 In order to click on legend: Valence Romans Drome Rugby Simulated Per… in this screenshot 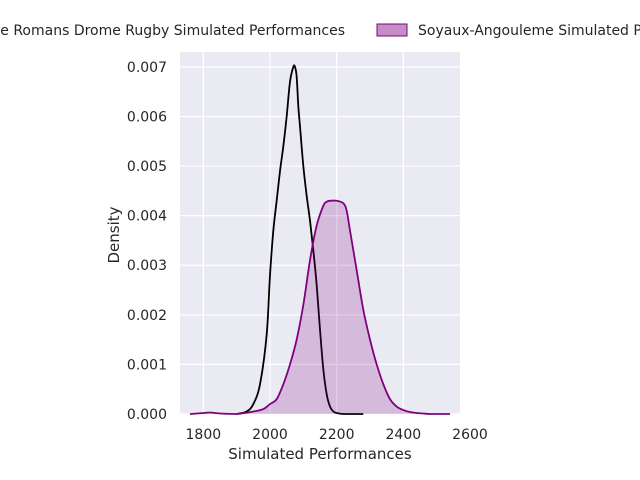, I will do `click(320, 31)`.